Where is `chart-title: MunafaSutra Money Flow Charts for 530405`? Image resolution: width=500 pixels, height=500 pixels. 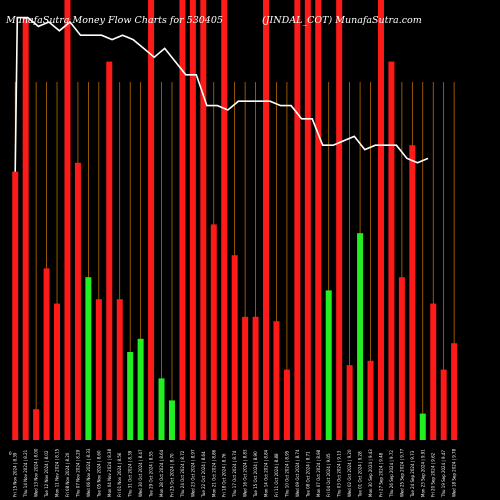 chart-title: MunafaSutra Money Flow Charts for 530405 is located at coordinates (114, 20).